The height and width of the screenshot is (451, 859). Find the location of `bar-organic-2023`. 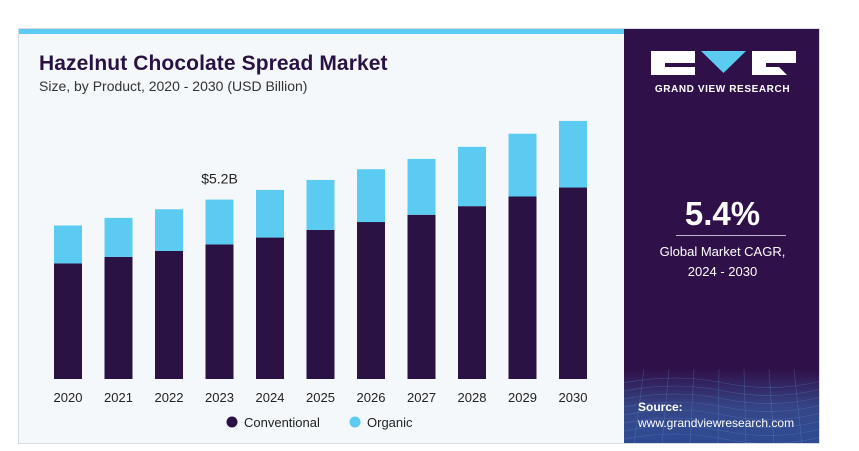

bar-organic-2023 is located at coordinates (219, 222).